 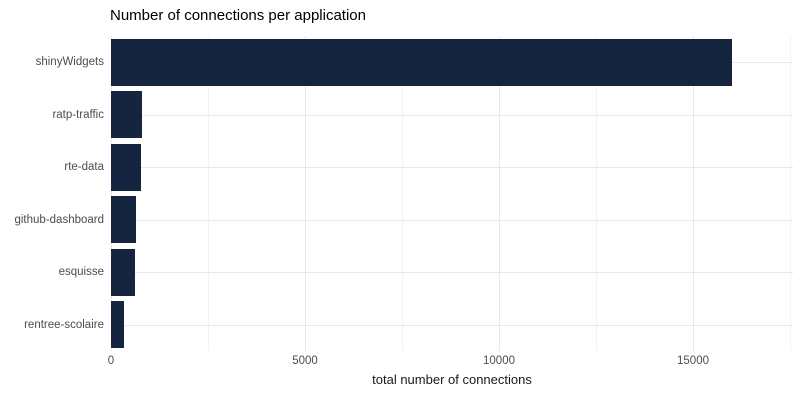 What do you see at coordinates (238, 15) in the screenshot?
I see `chart-title: Number of connections per application` at bounding box center [238, 15].